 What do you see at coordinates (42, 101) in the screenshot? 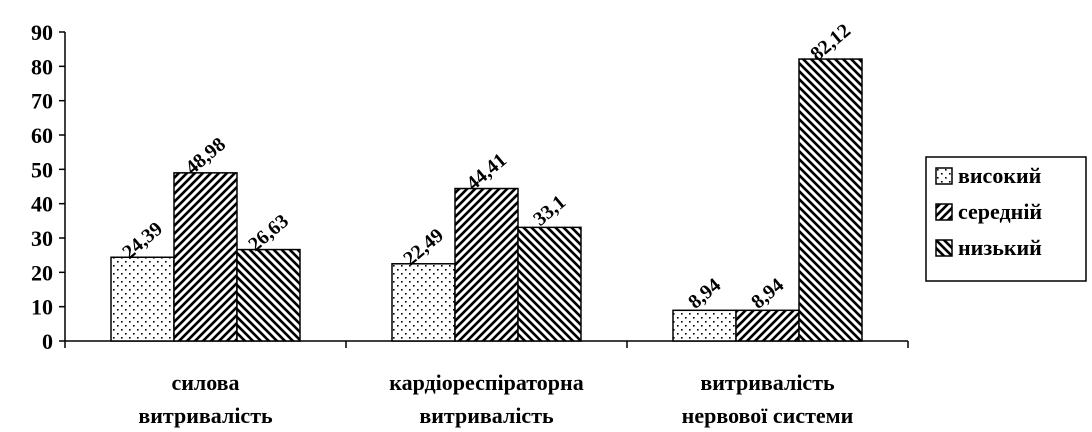
I see `y-tick-label: 70` at bounding box center [42, 101].